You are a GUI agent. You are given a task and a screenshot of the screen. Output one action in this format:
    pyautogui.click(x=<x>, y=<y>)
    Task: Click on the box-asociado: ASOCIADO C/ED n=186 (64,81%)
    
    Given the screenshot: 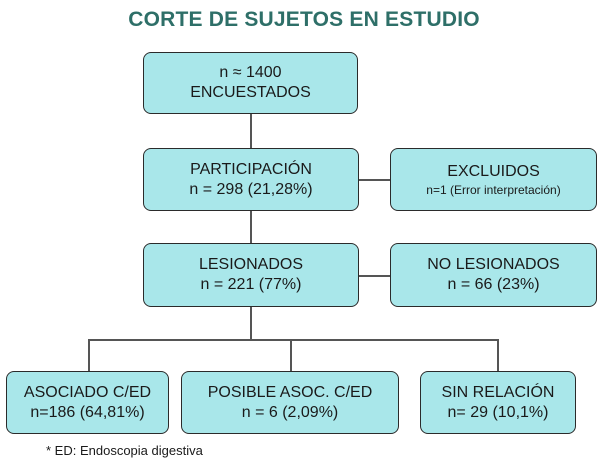 What is the action you would take?
    pyautogui.click(x=87, y=402)
    